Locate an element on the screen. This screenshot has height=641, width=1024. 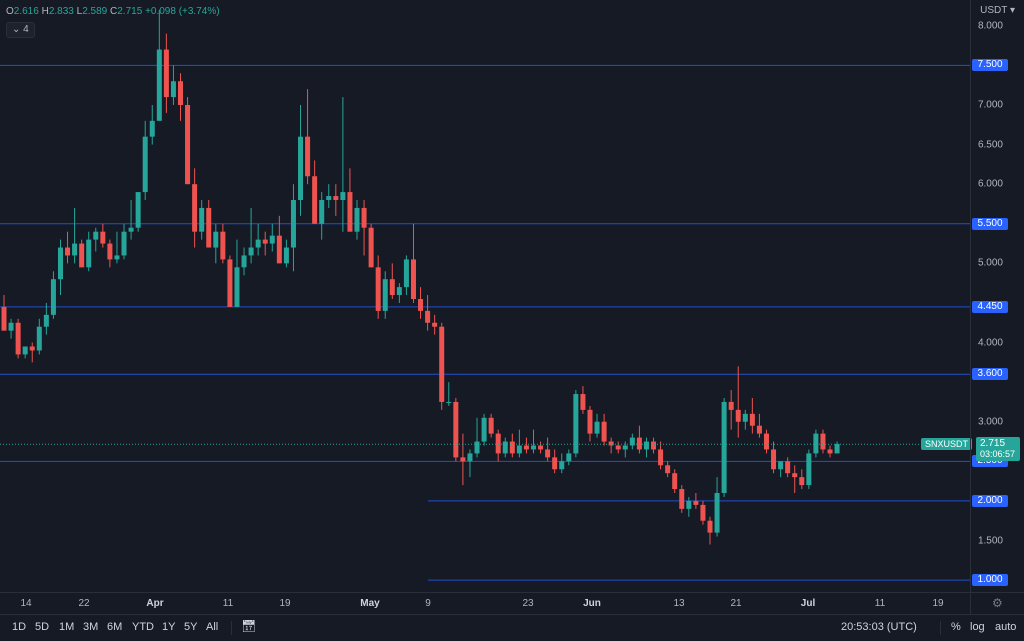
level-price-badge: 5.500 is located at coordinates (990, 223).